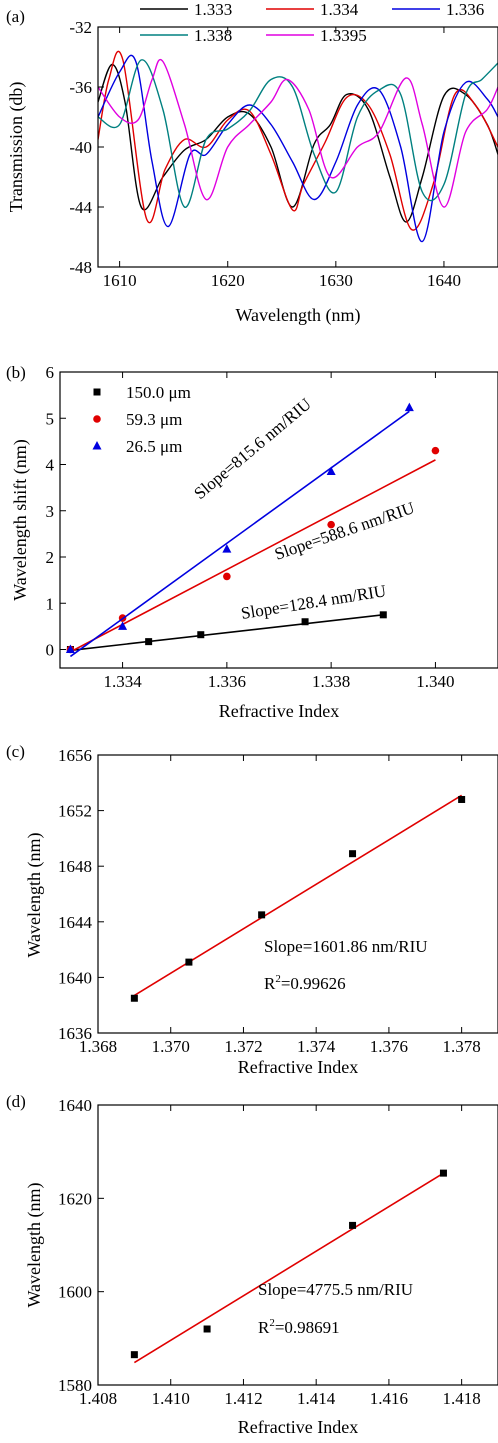 Image resolution: width=498 pixels, height=1443 pixels. I want to click on panel-d-fit-line, so click(288, 1268).